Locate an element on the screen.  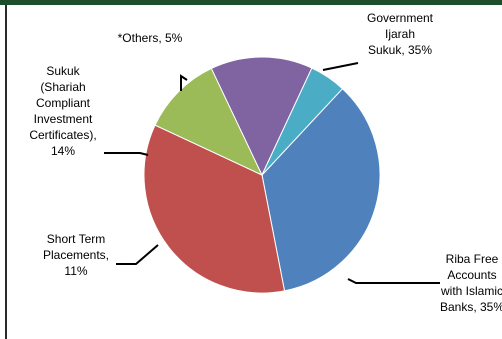
leader-line-government is located at coordinates (340, 66).